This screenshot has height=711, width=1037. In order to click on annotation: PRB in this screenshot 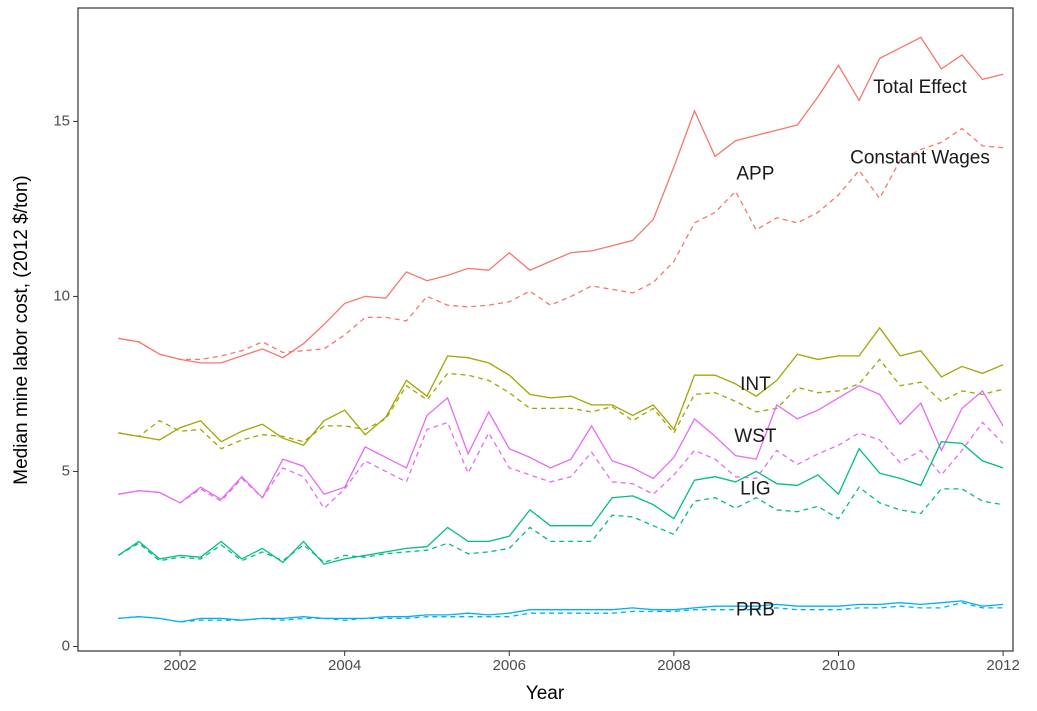, I will do `click(755, 609)`.